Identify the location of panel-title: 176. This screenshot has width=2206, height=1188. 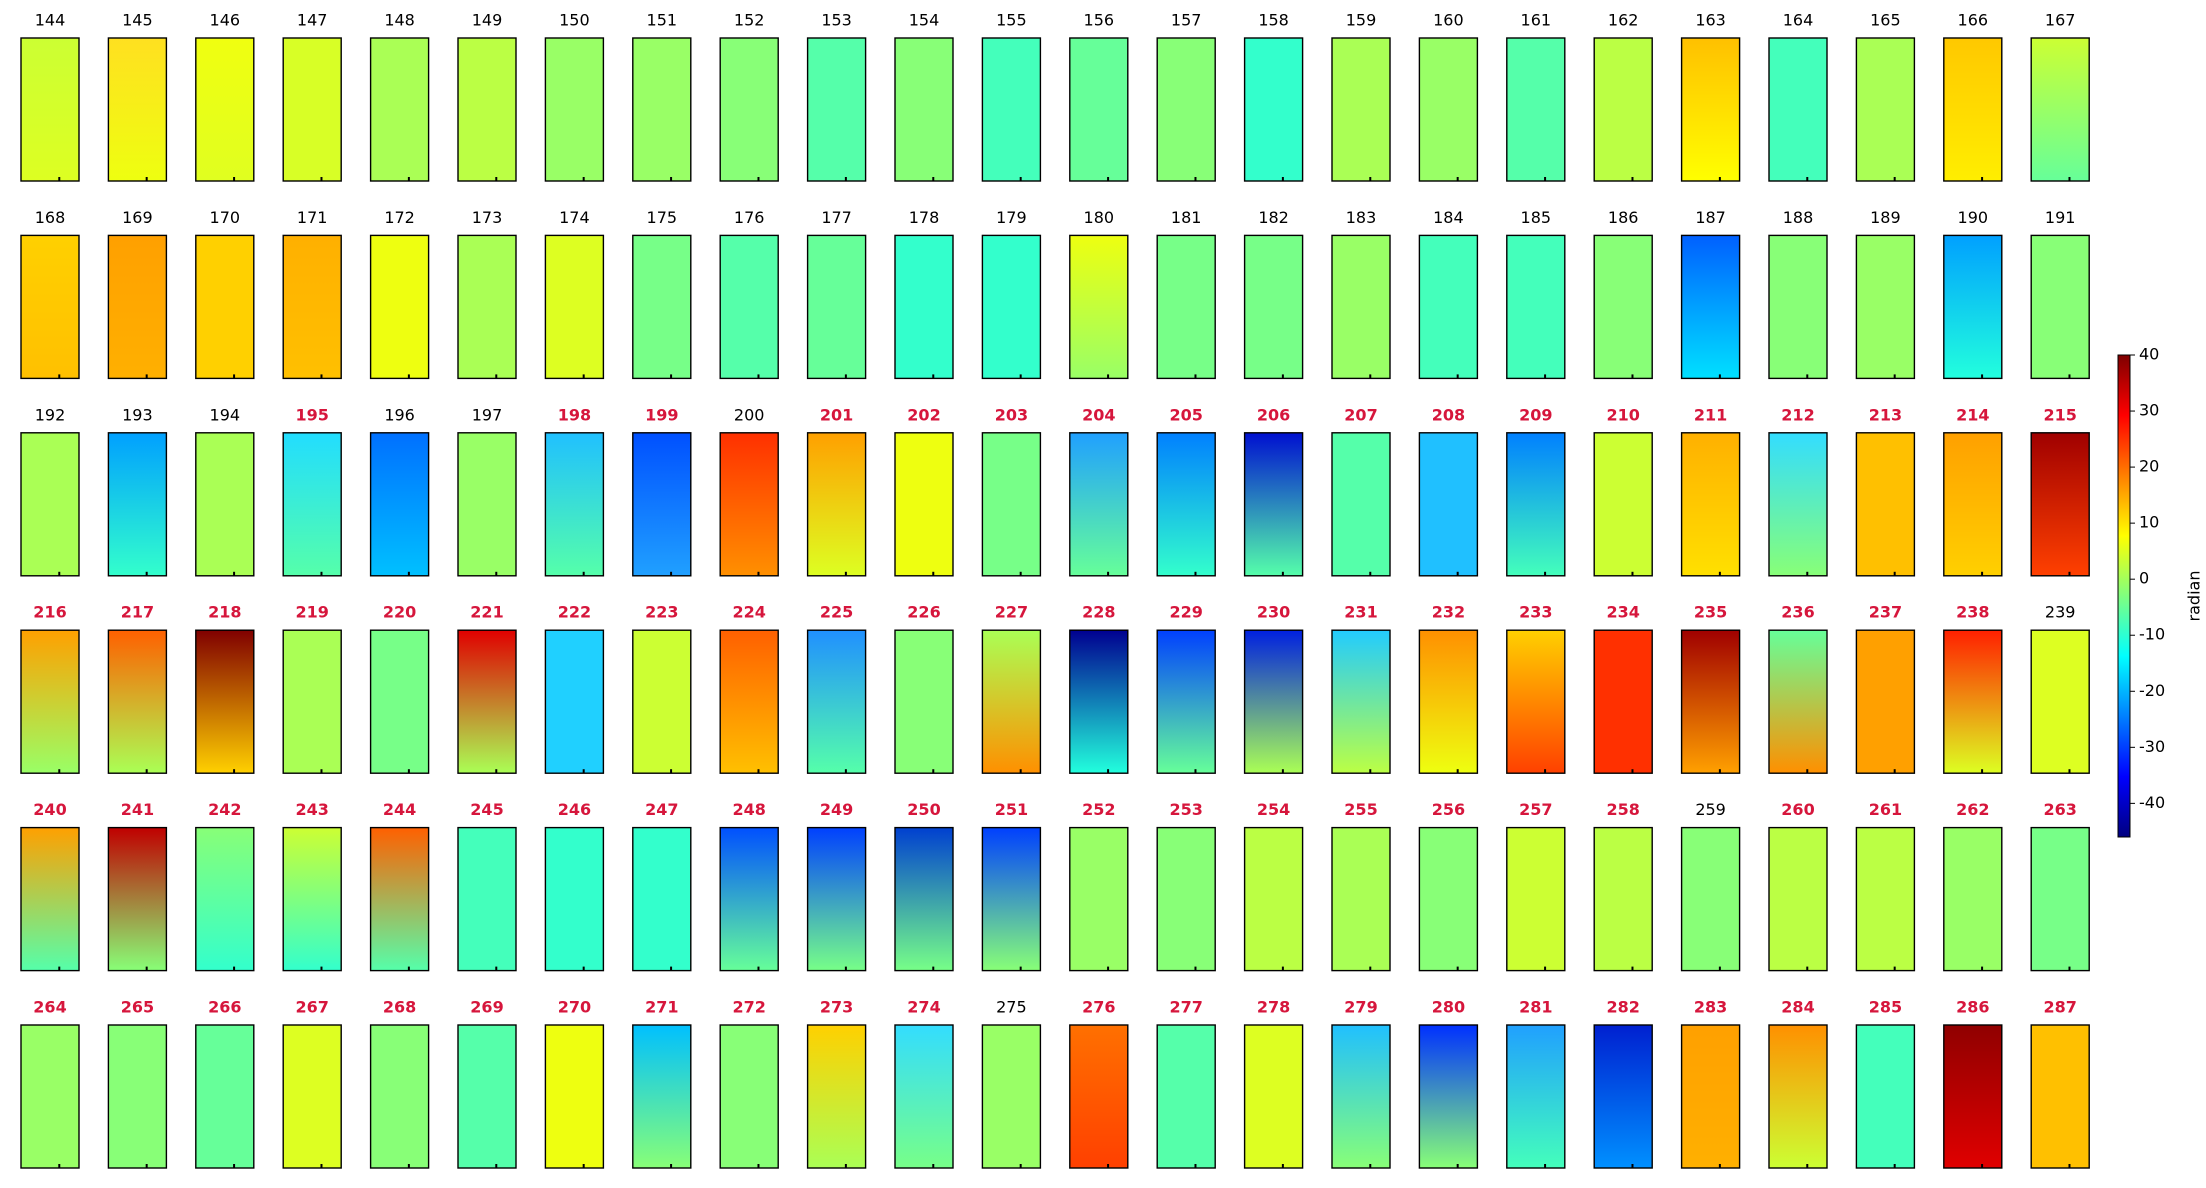
(749, 217).